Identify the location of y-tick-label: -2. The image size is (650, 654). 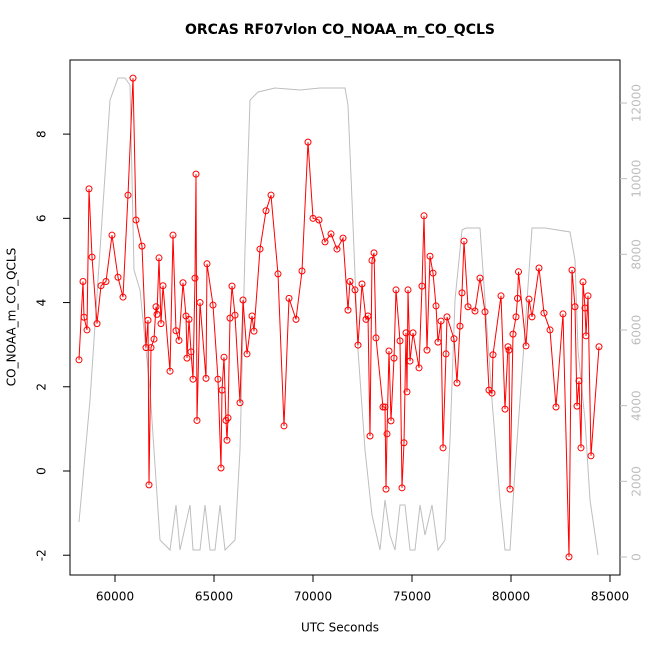
(42, 555).